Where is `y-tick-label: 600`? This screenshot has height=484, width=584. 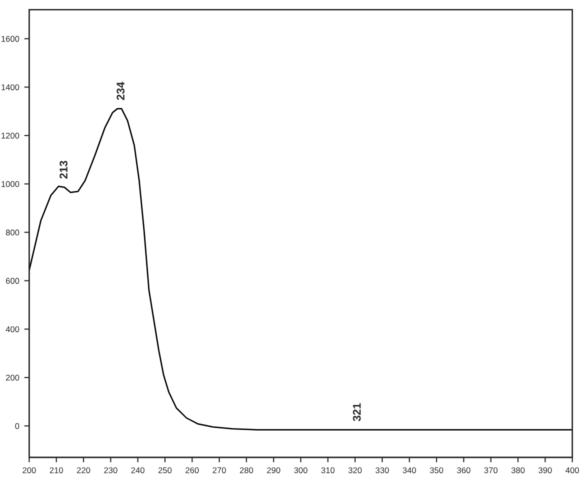
y-tick-label: 600 is located at coordinates (13, 281).